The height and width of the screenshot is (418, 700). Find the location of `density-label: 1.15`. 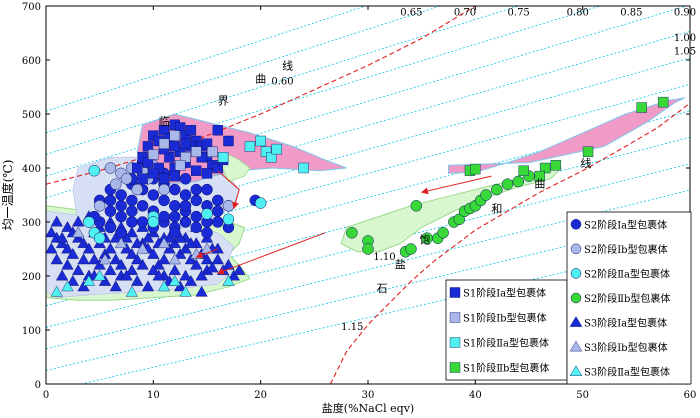

density-label: 1.15 is located at coordinates (352, 327).